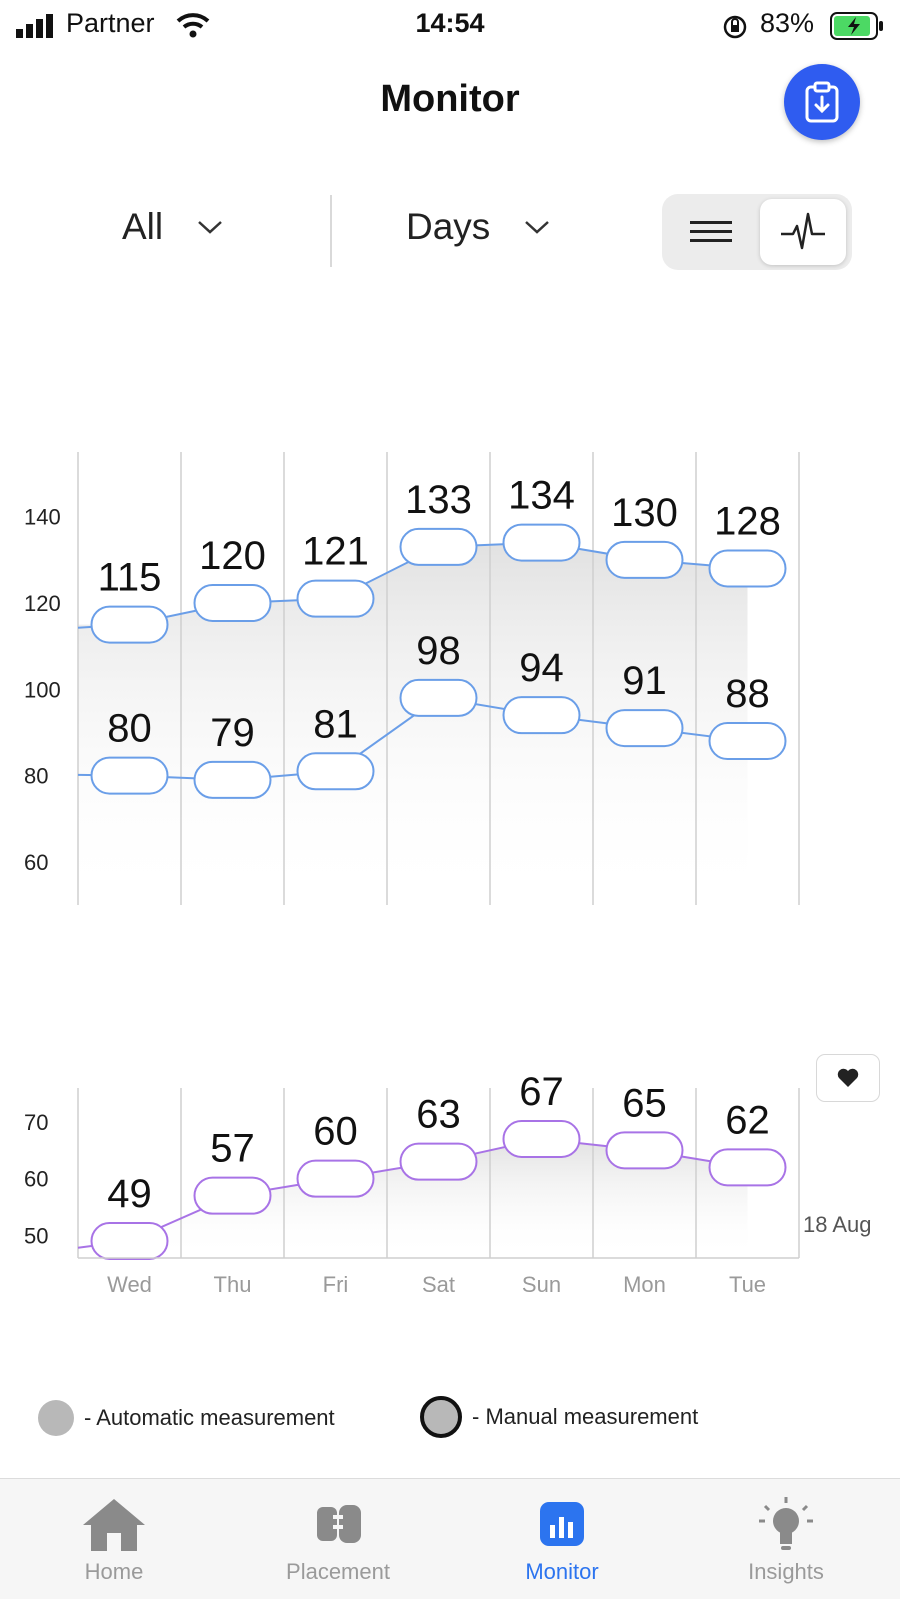  I want to click on measurement-filter-dropdown: All, so click(172, 227).